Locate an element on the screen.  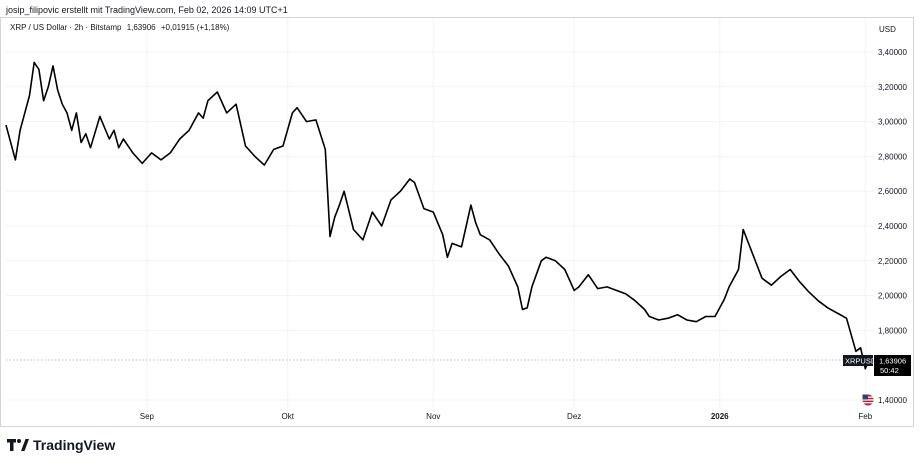
legend-symbol: XRP / US Dollar · 2h · Bitstamp is located at coordinates (66, 27).